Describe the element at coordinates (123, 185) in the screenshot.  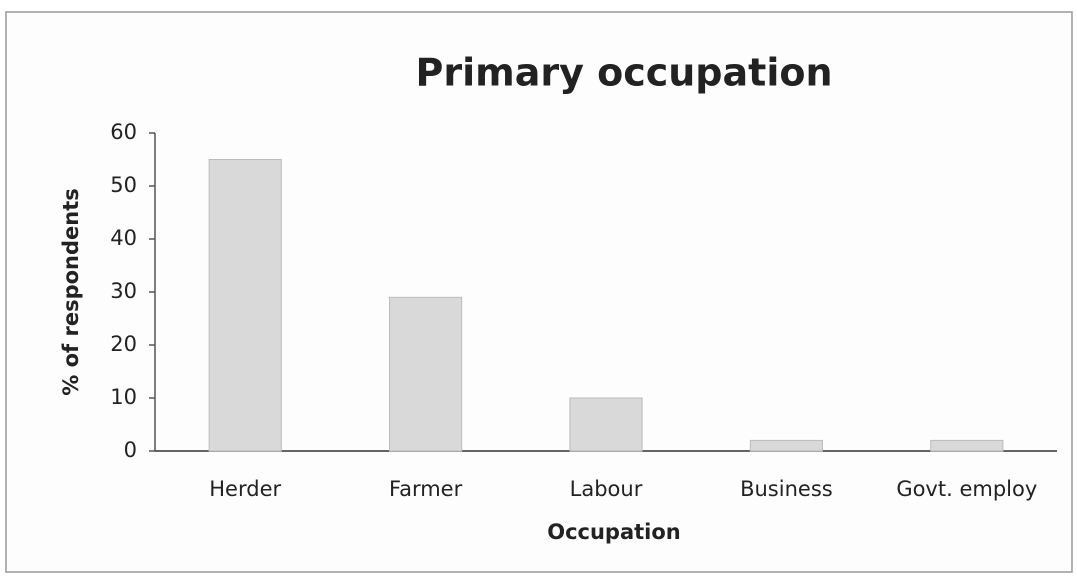
I see `y-tick-label: 50` at that location.